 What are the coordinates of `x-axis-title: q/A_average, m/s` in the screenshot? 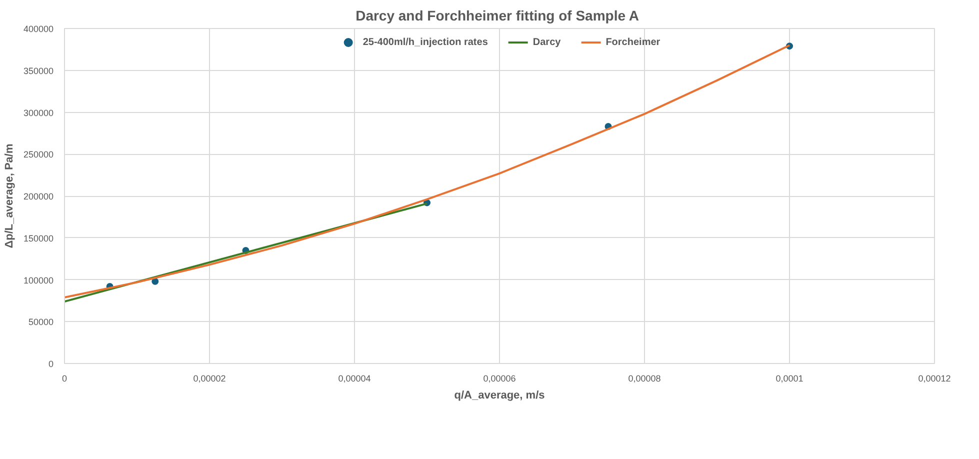 It's located at (499, 396).